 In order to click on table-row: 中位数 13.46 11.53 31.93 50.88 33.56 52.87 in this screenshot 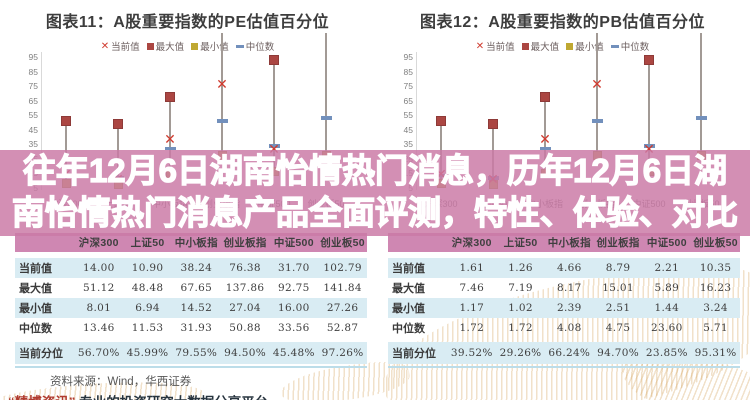, I will do `click(191, 328)`.